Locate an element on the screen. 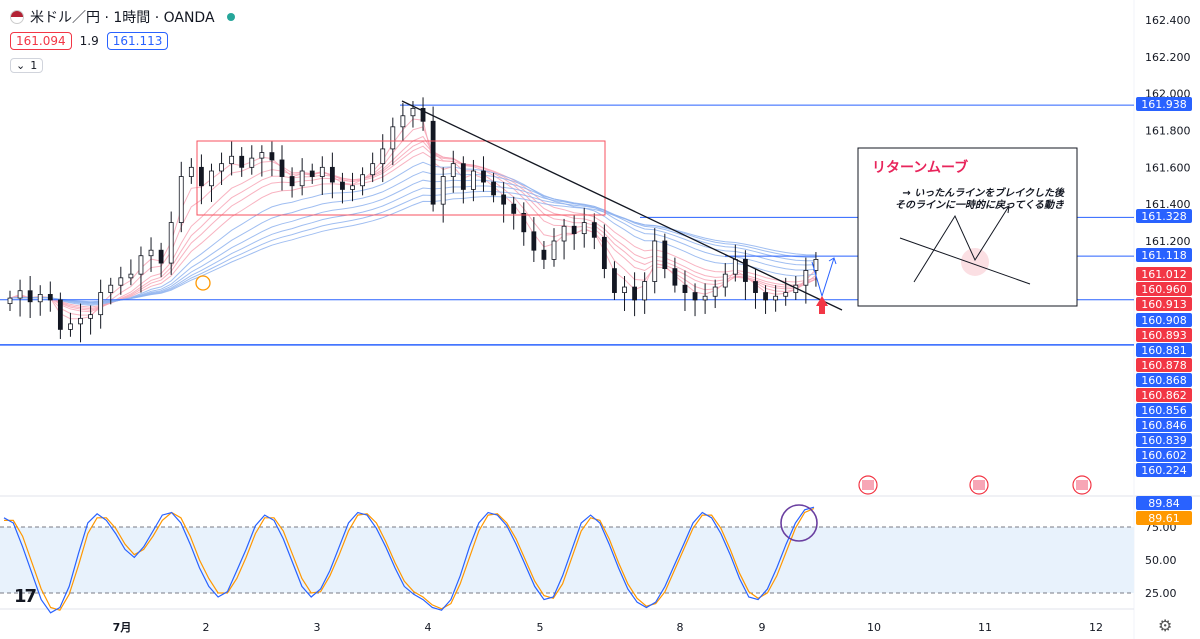 This screenshot has height=639, width=1200. price-axis-badge-label: 161.938 is located at coordinates (1164, 104).